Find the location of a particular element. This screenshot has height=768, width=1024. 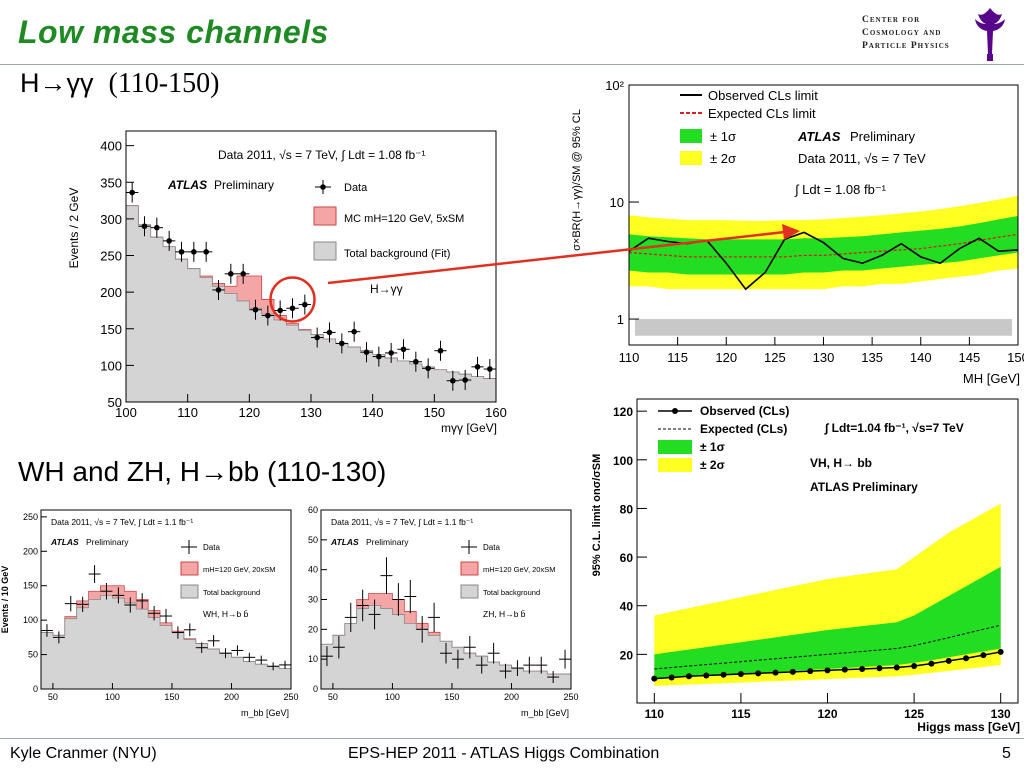

zh-ytick-label: 30 is located at coordinates (313, 600).